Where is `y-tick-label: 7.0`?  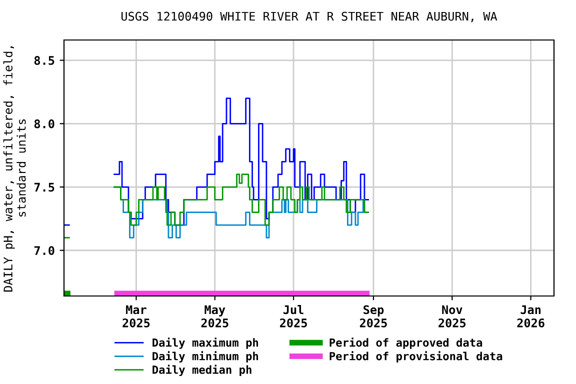
y-tick-label: 7.0 is located at coordinates (44, 251).